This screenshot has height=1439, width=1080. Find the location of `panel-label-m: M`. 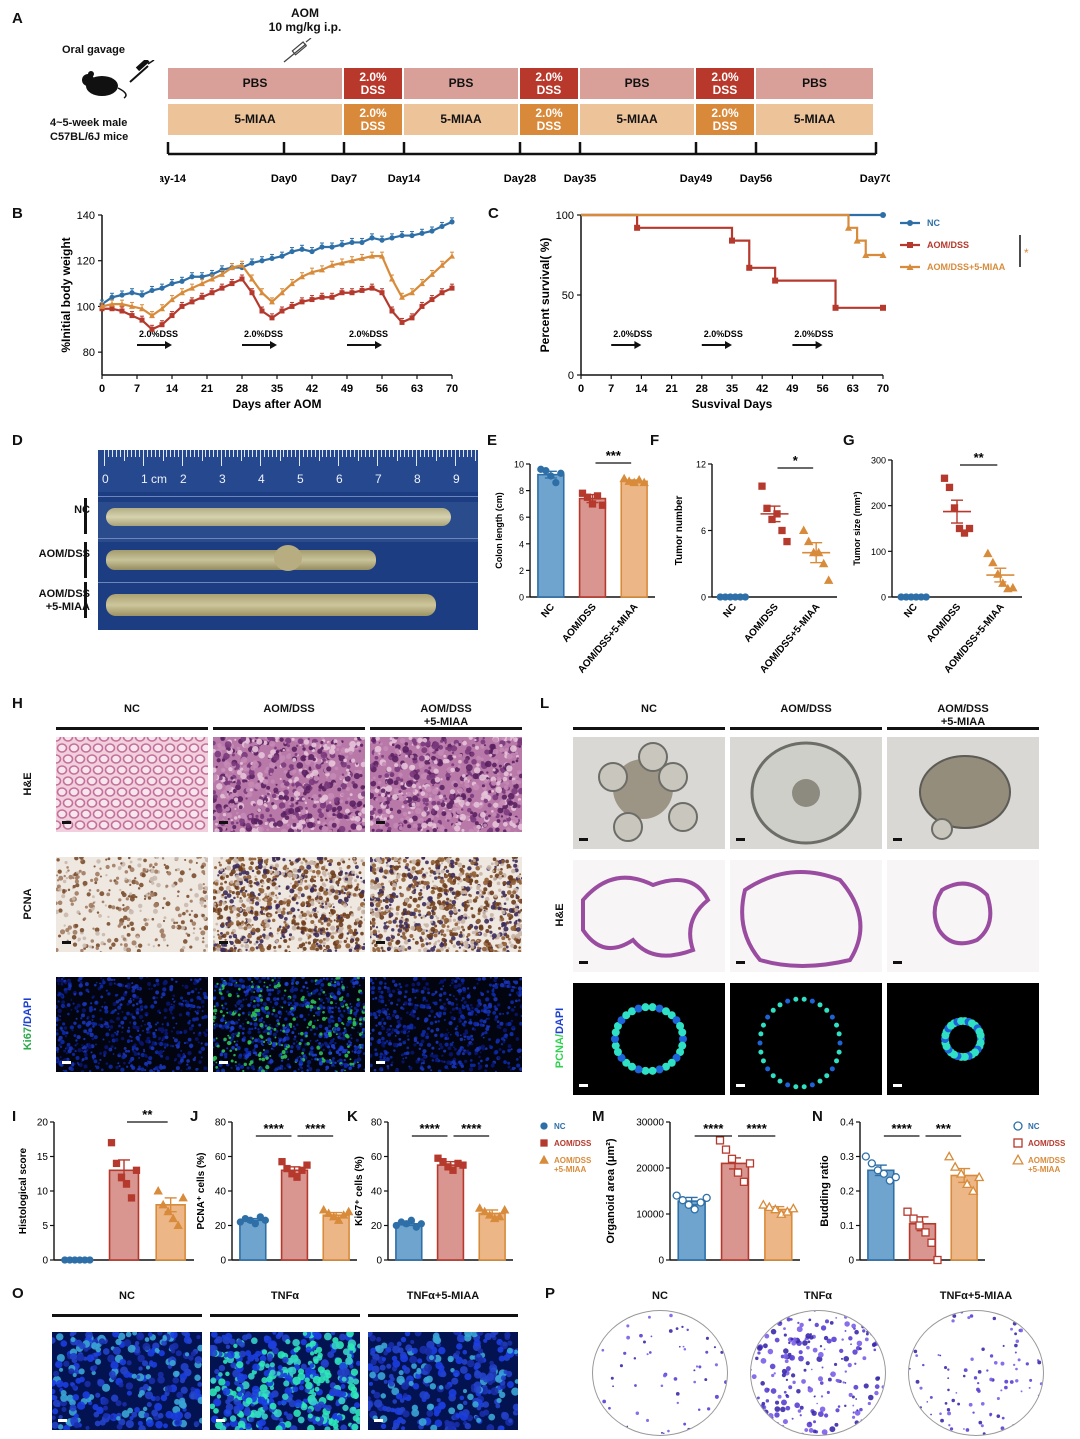

panel-label-m: M is located at coordinates (598, 1116).